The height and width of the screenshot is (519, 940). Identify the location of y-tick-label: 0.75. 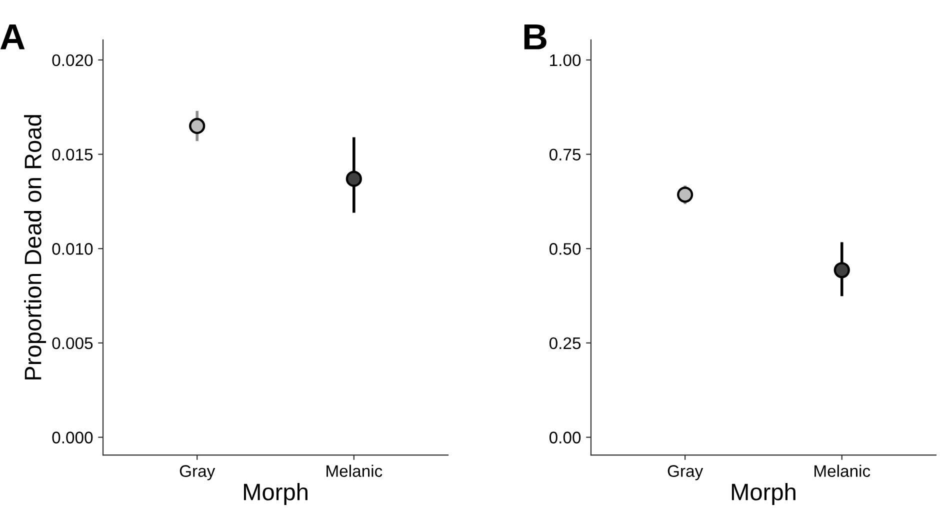
(565, 154).